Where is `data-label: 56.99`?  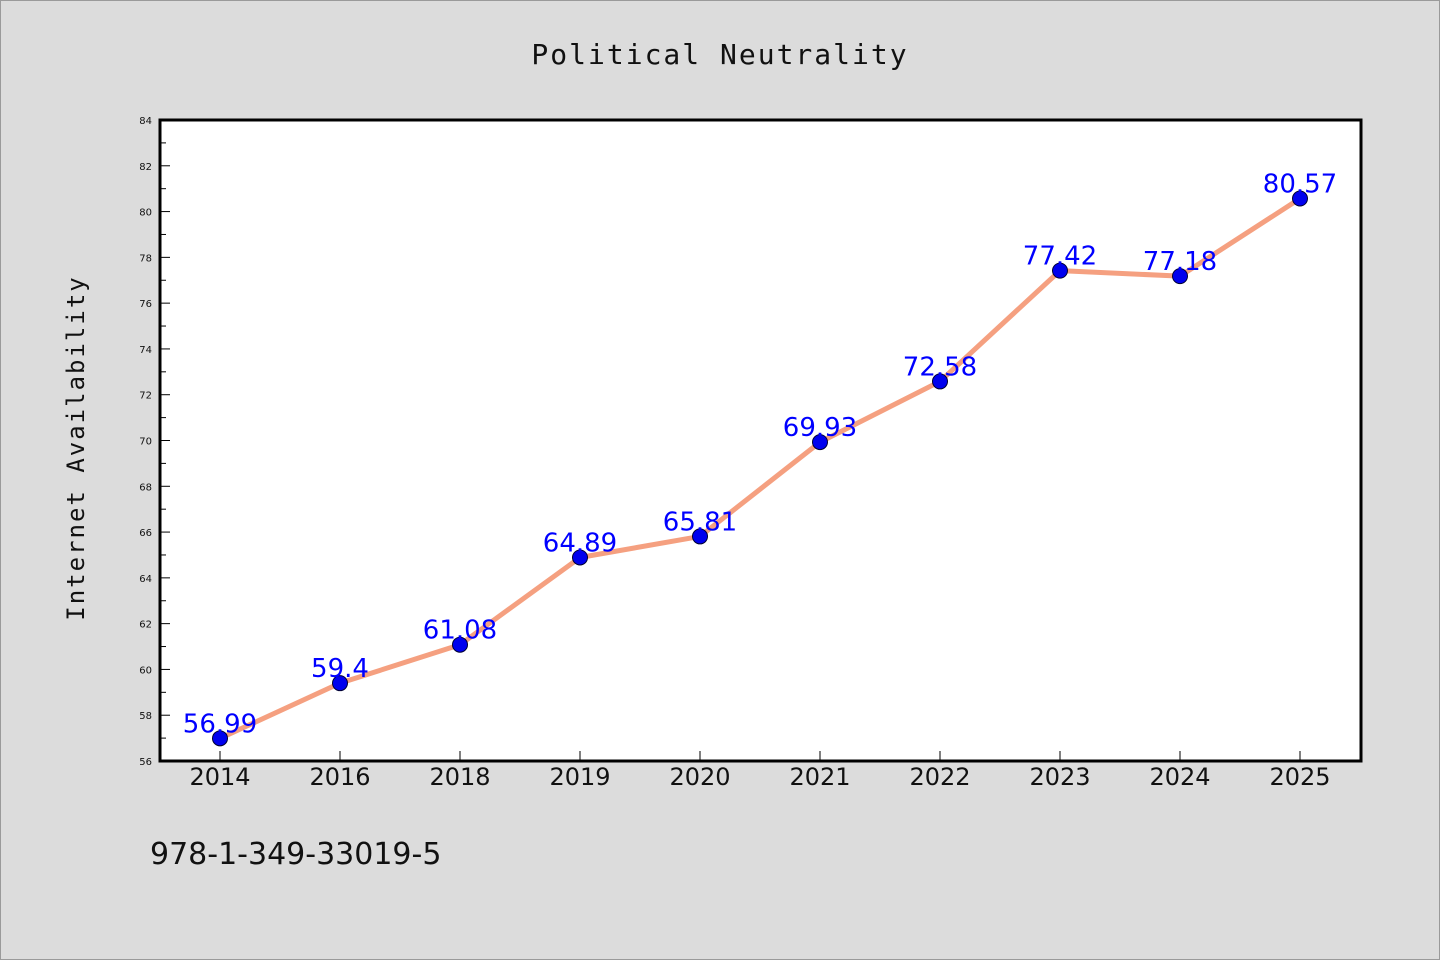
data-label: 56.99 is located at coordinates (220, 724).